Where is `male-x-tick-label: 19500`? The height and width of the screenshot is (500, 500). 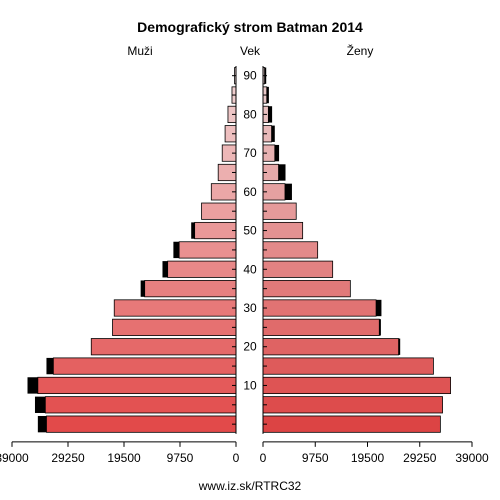
male-x-tick-label: 19500 is located at coordinates (124, 458).